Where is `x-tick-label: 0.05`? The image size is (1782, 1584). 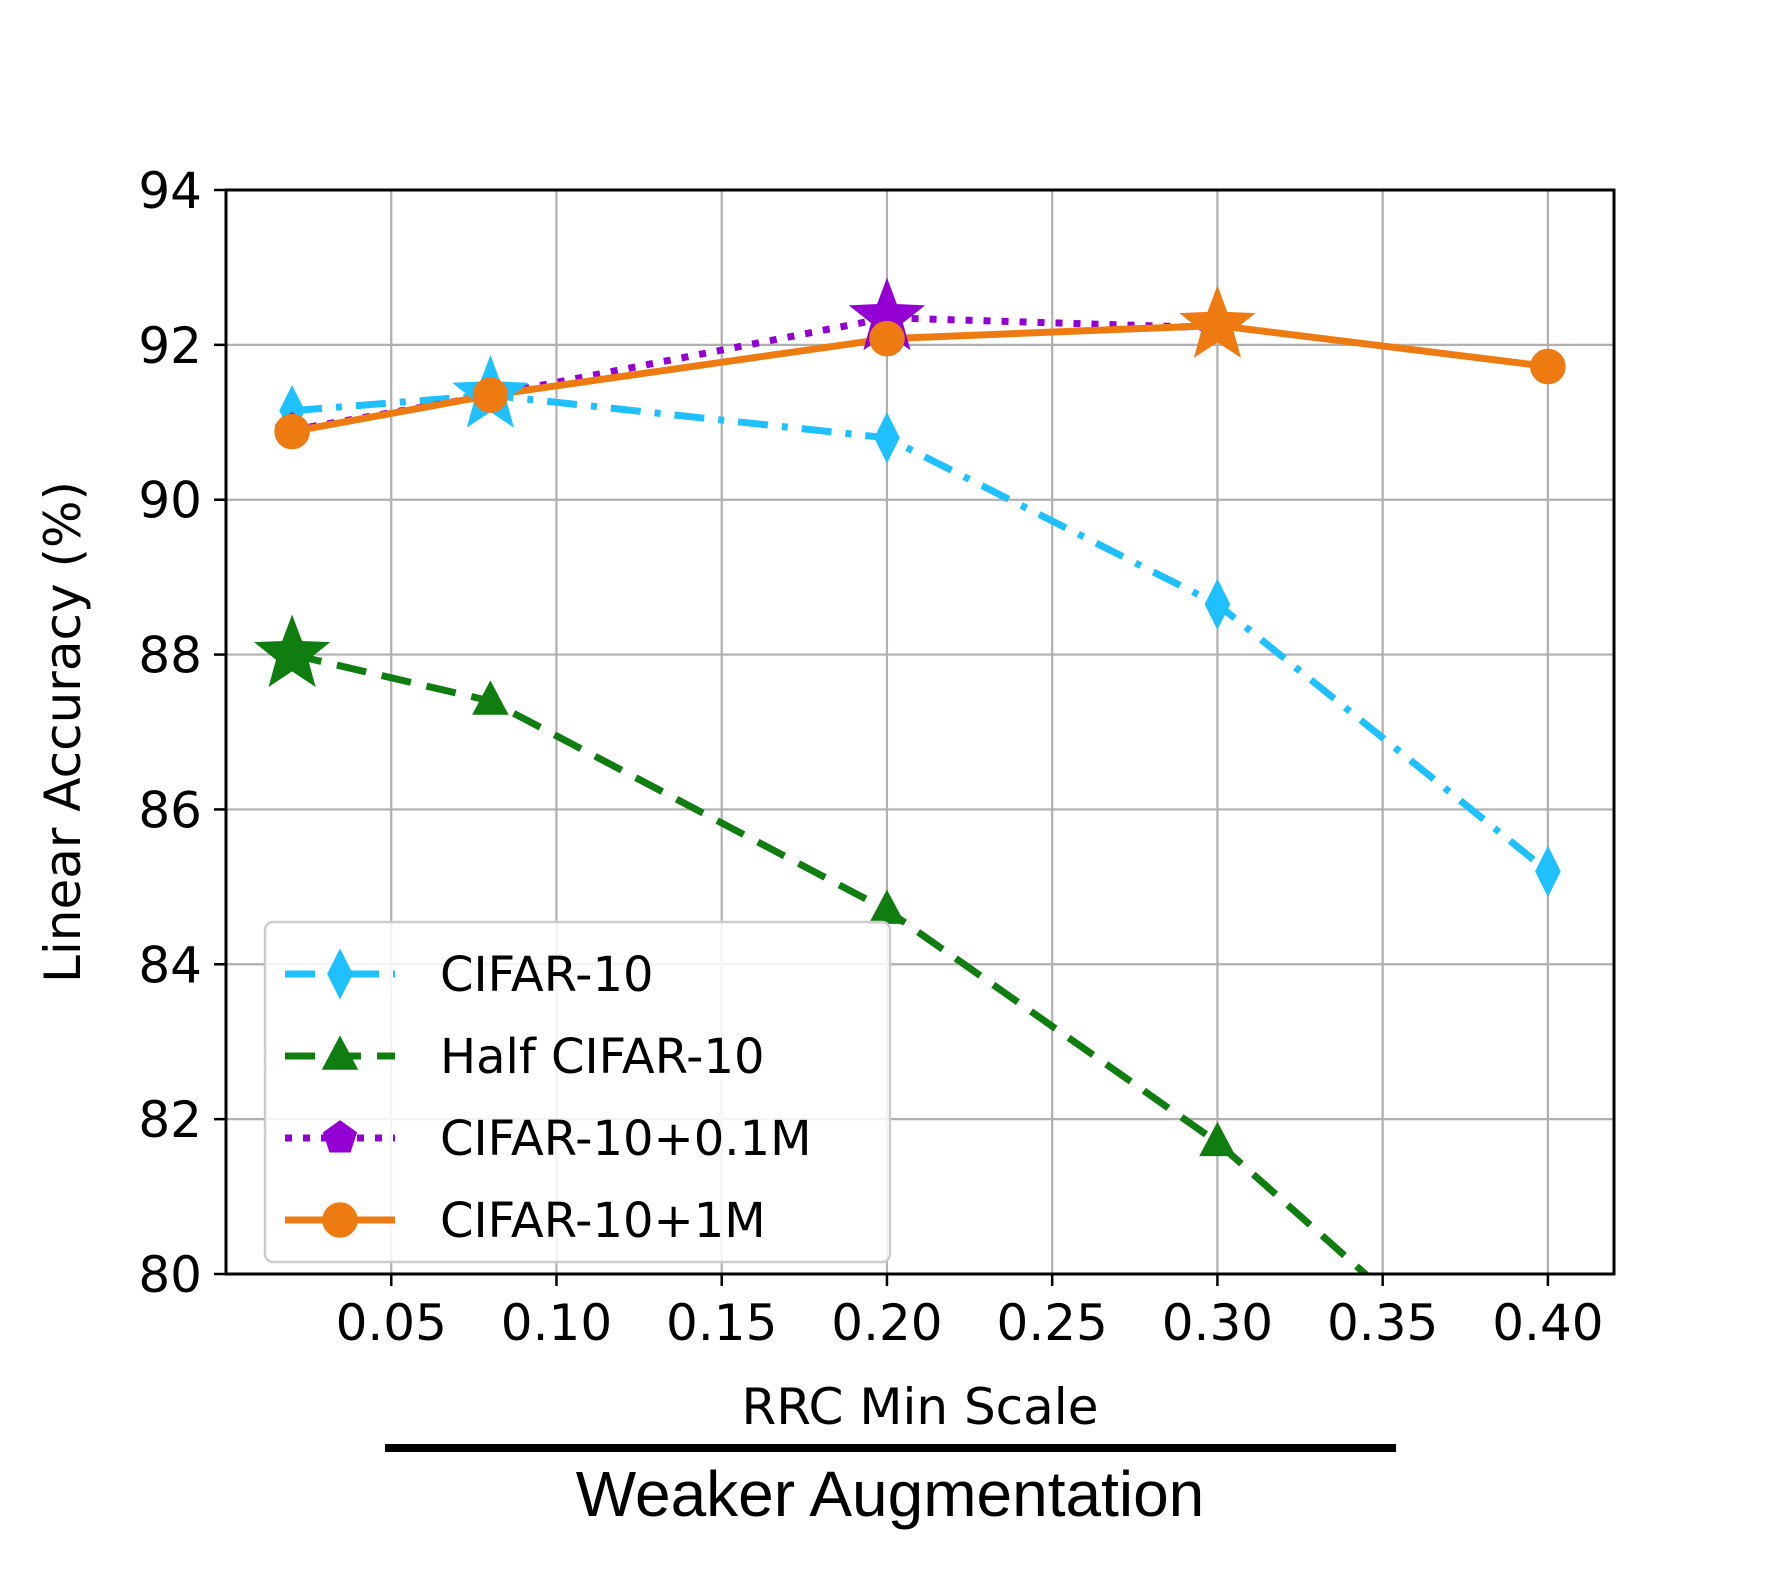
x-tick-label: 0.05 is located at coordinates (391, 1323).